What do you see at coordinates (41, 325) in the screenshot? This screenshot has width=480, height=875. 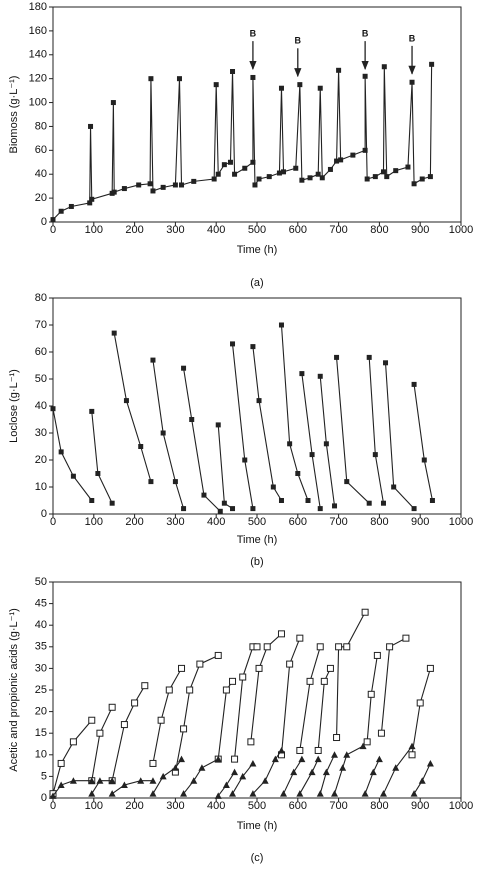 I see `y-tick-label: 70` at bounding box center [41, 325].